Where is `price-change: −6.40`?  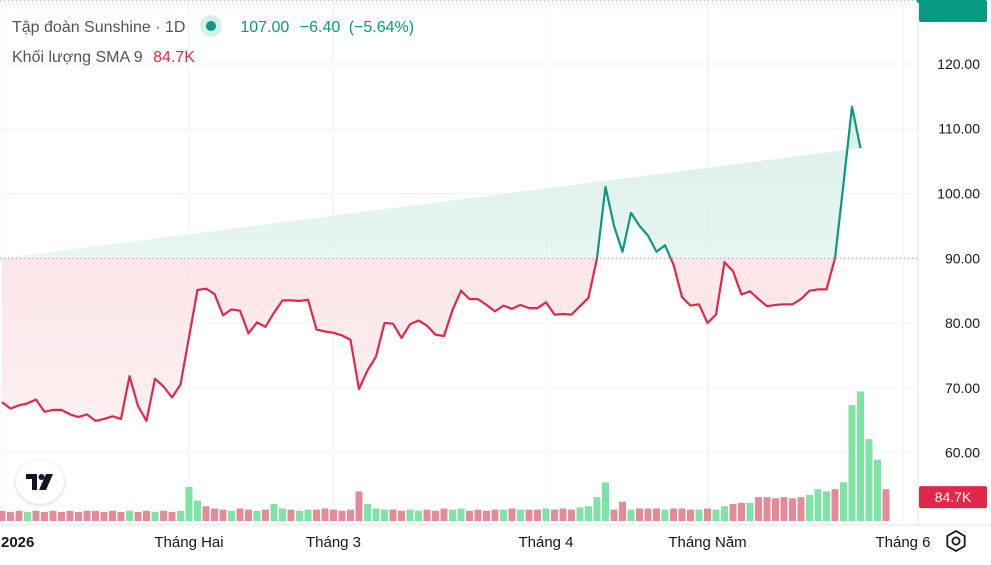
price-change: −6.40 is located at coordinates (320, 28).